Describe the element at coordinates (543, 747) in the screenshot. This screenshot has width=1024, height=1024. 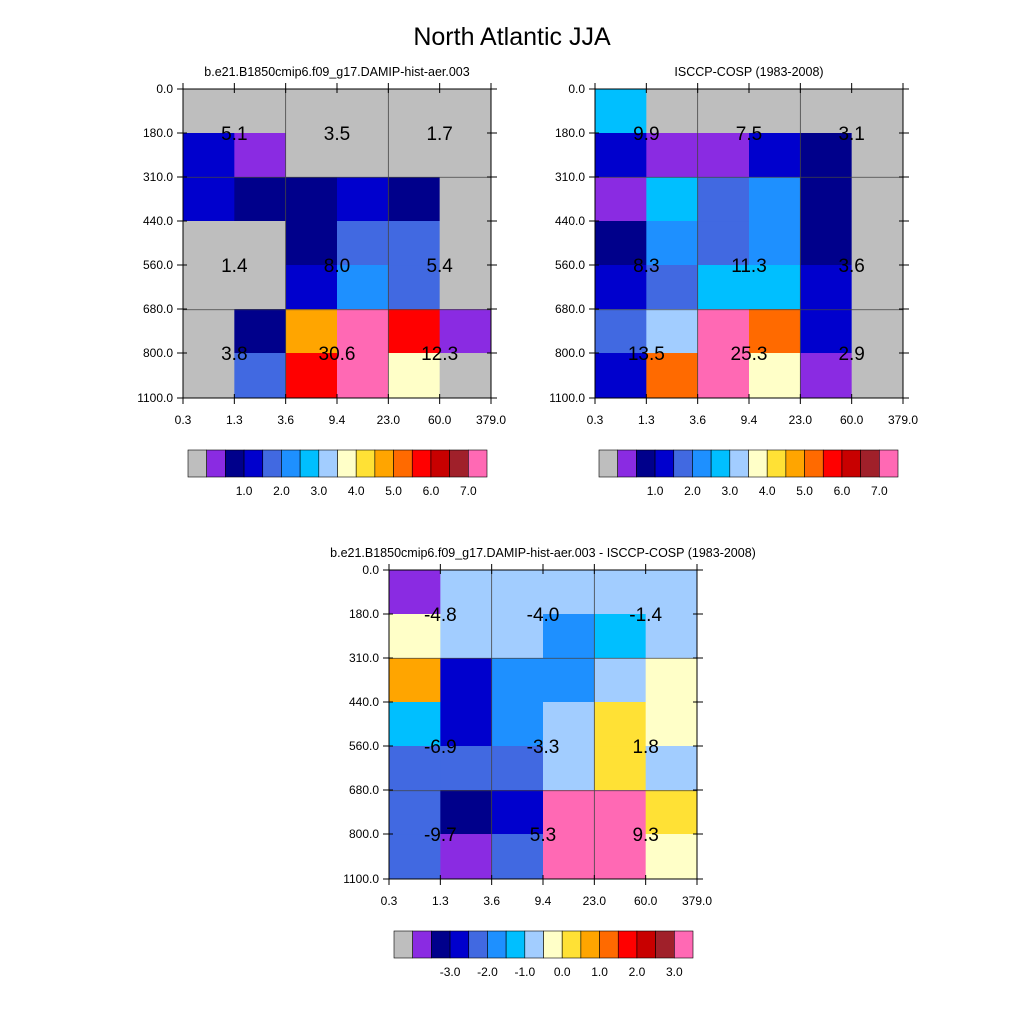
I see `block-value: -3.3` at that location.